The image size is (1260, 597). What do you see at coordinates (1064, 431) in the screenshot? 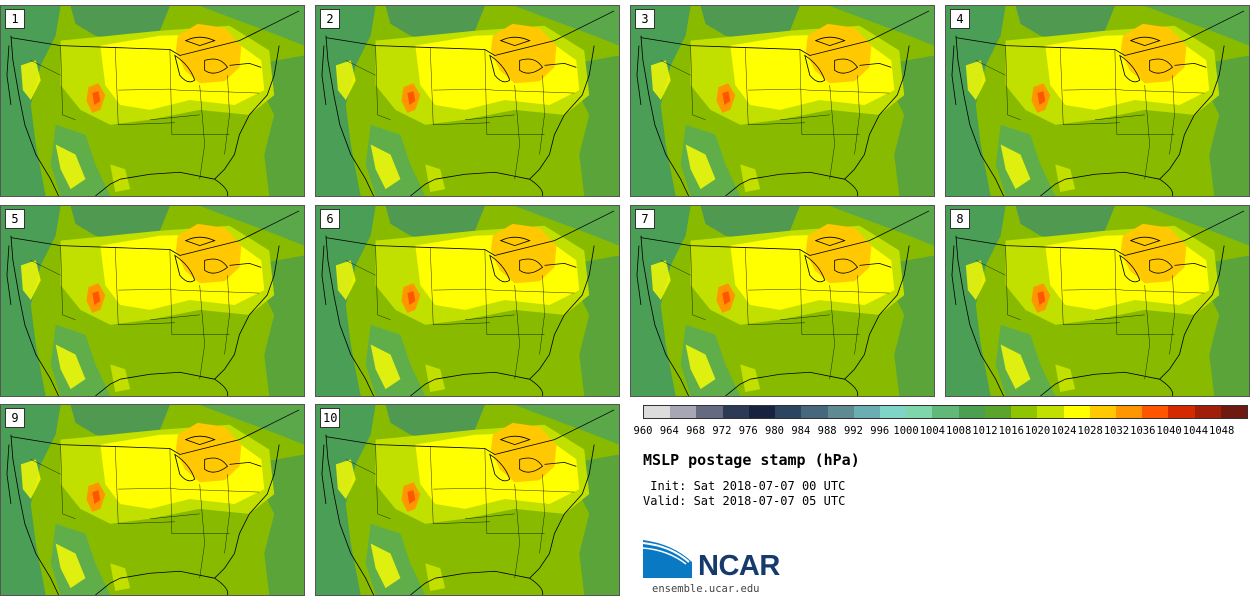
I see `colorbar-tick-label: 1024` at bounding box center [1064, 431].